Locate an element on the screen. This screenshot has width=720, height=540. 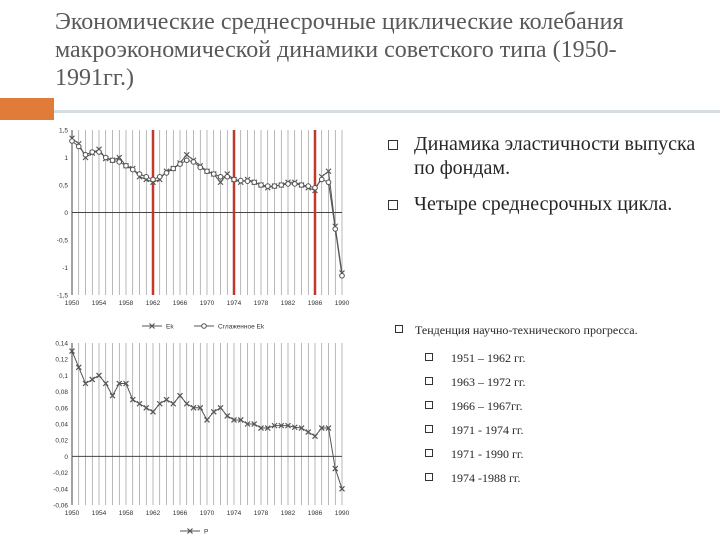
y-tick-label: 0,04 is located at coordinates (61, 425).